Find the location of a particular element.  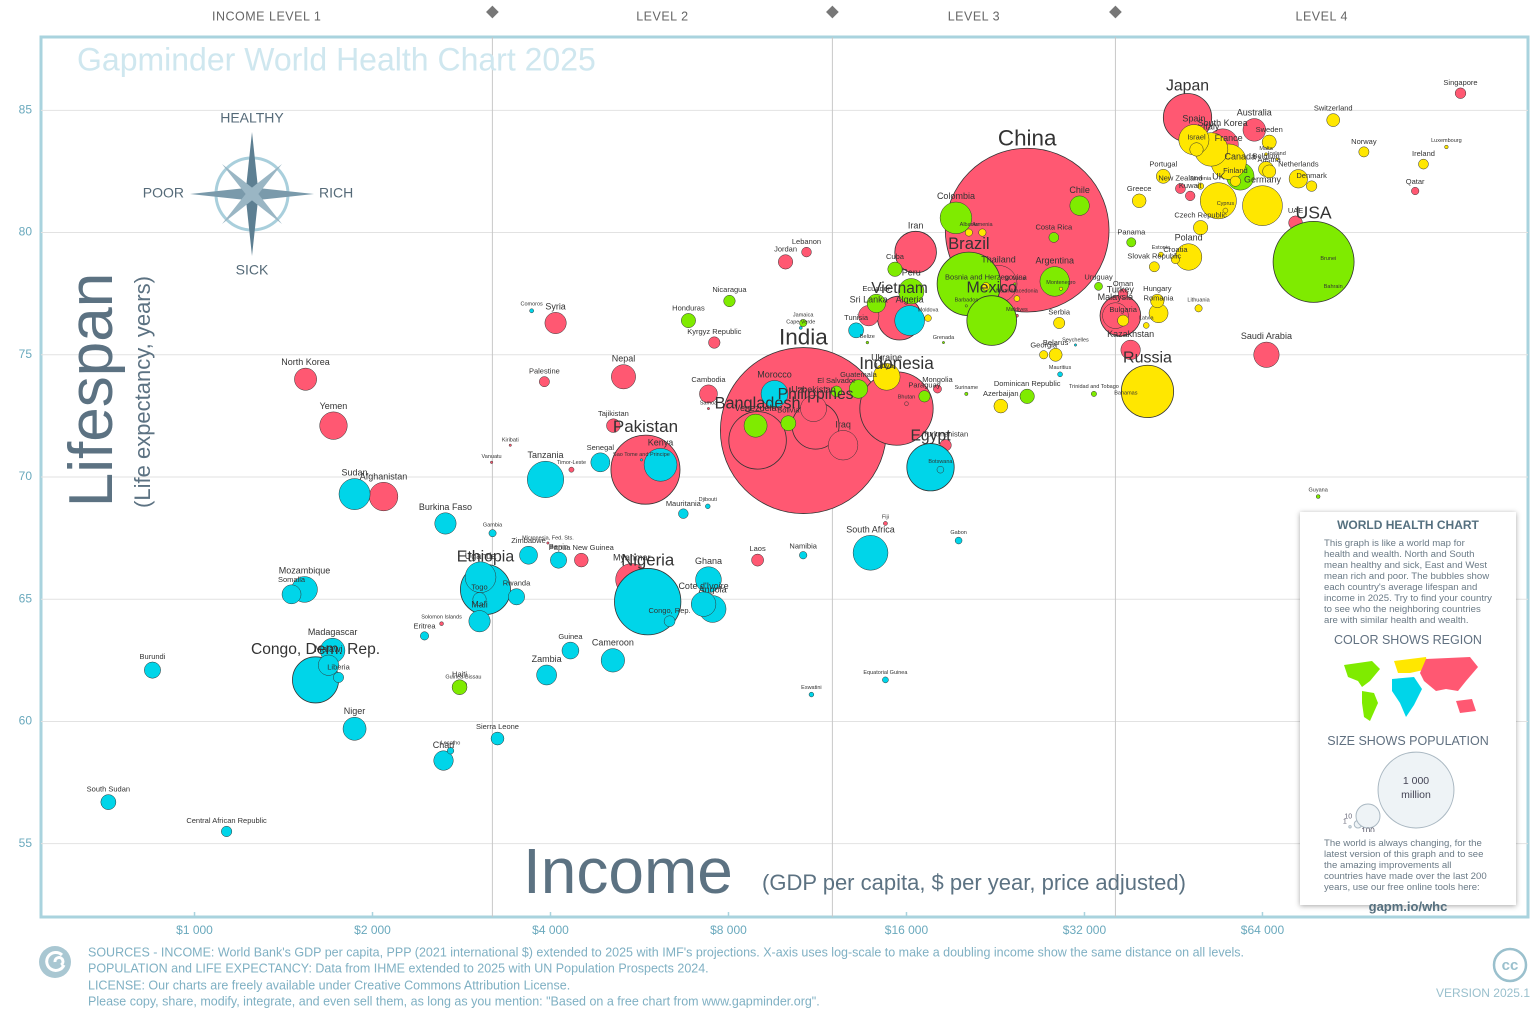

country-label: Zimbabwe is located at coordinates (528, 540).